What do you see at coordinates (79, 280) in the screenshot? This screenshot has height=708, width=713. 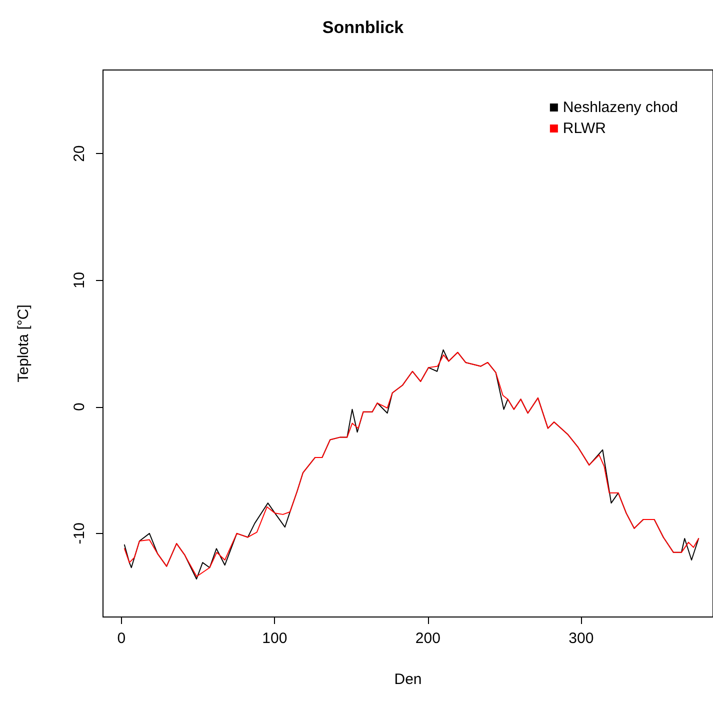 I see `y-tick-label: 10` at bounding box center [79, 280].